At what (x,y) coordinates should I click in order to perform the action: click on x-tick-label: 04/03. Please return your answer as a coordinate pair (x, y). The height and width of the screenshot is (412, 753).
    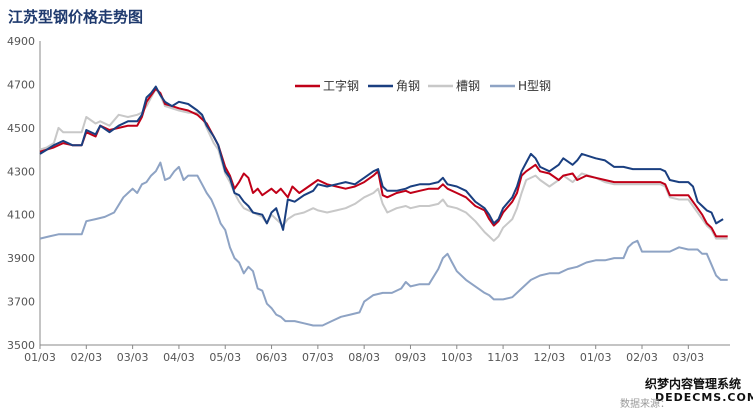
    Looking at the image, I should click on (179, 357).